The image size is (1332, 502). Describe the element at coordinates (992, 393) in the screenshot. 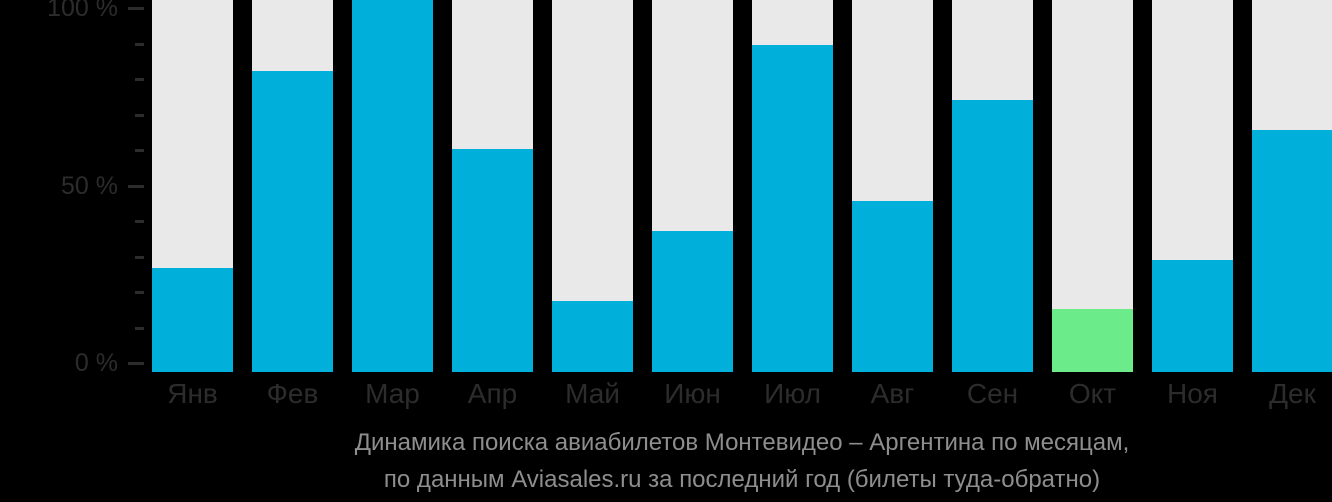

I see `month-label-sep: Сен` at that location.